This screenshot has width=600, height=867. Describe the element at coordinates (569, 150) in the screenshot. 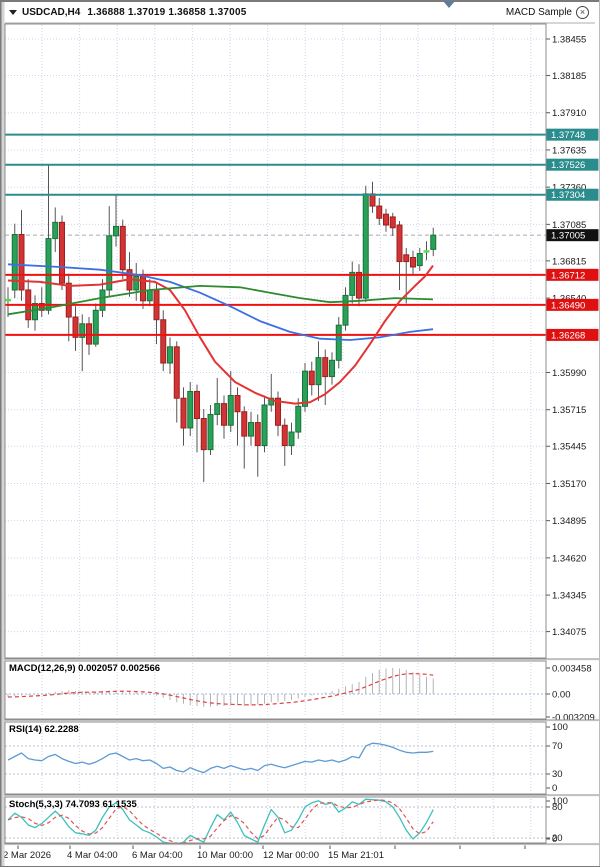

I see `price-tick-label: 1.37635` at that location.